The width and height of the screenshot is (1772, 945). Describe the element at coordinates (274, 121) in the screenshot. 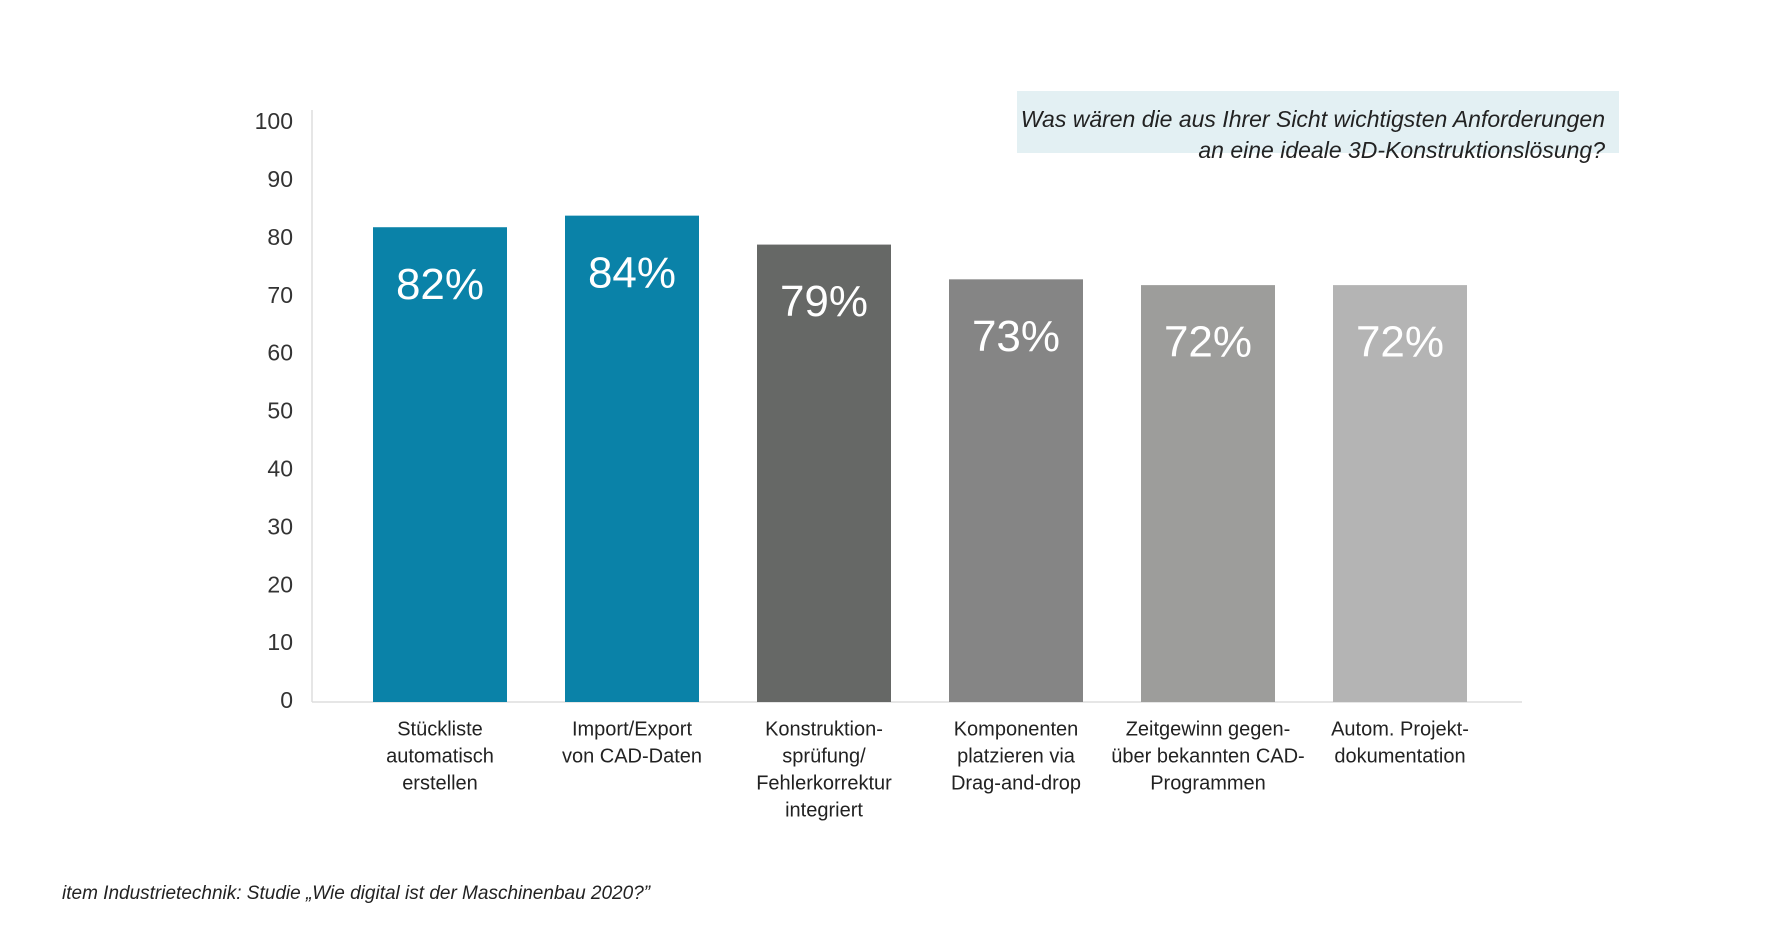

I see `y-tick-label: 100` at that location.